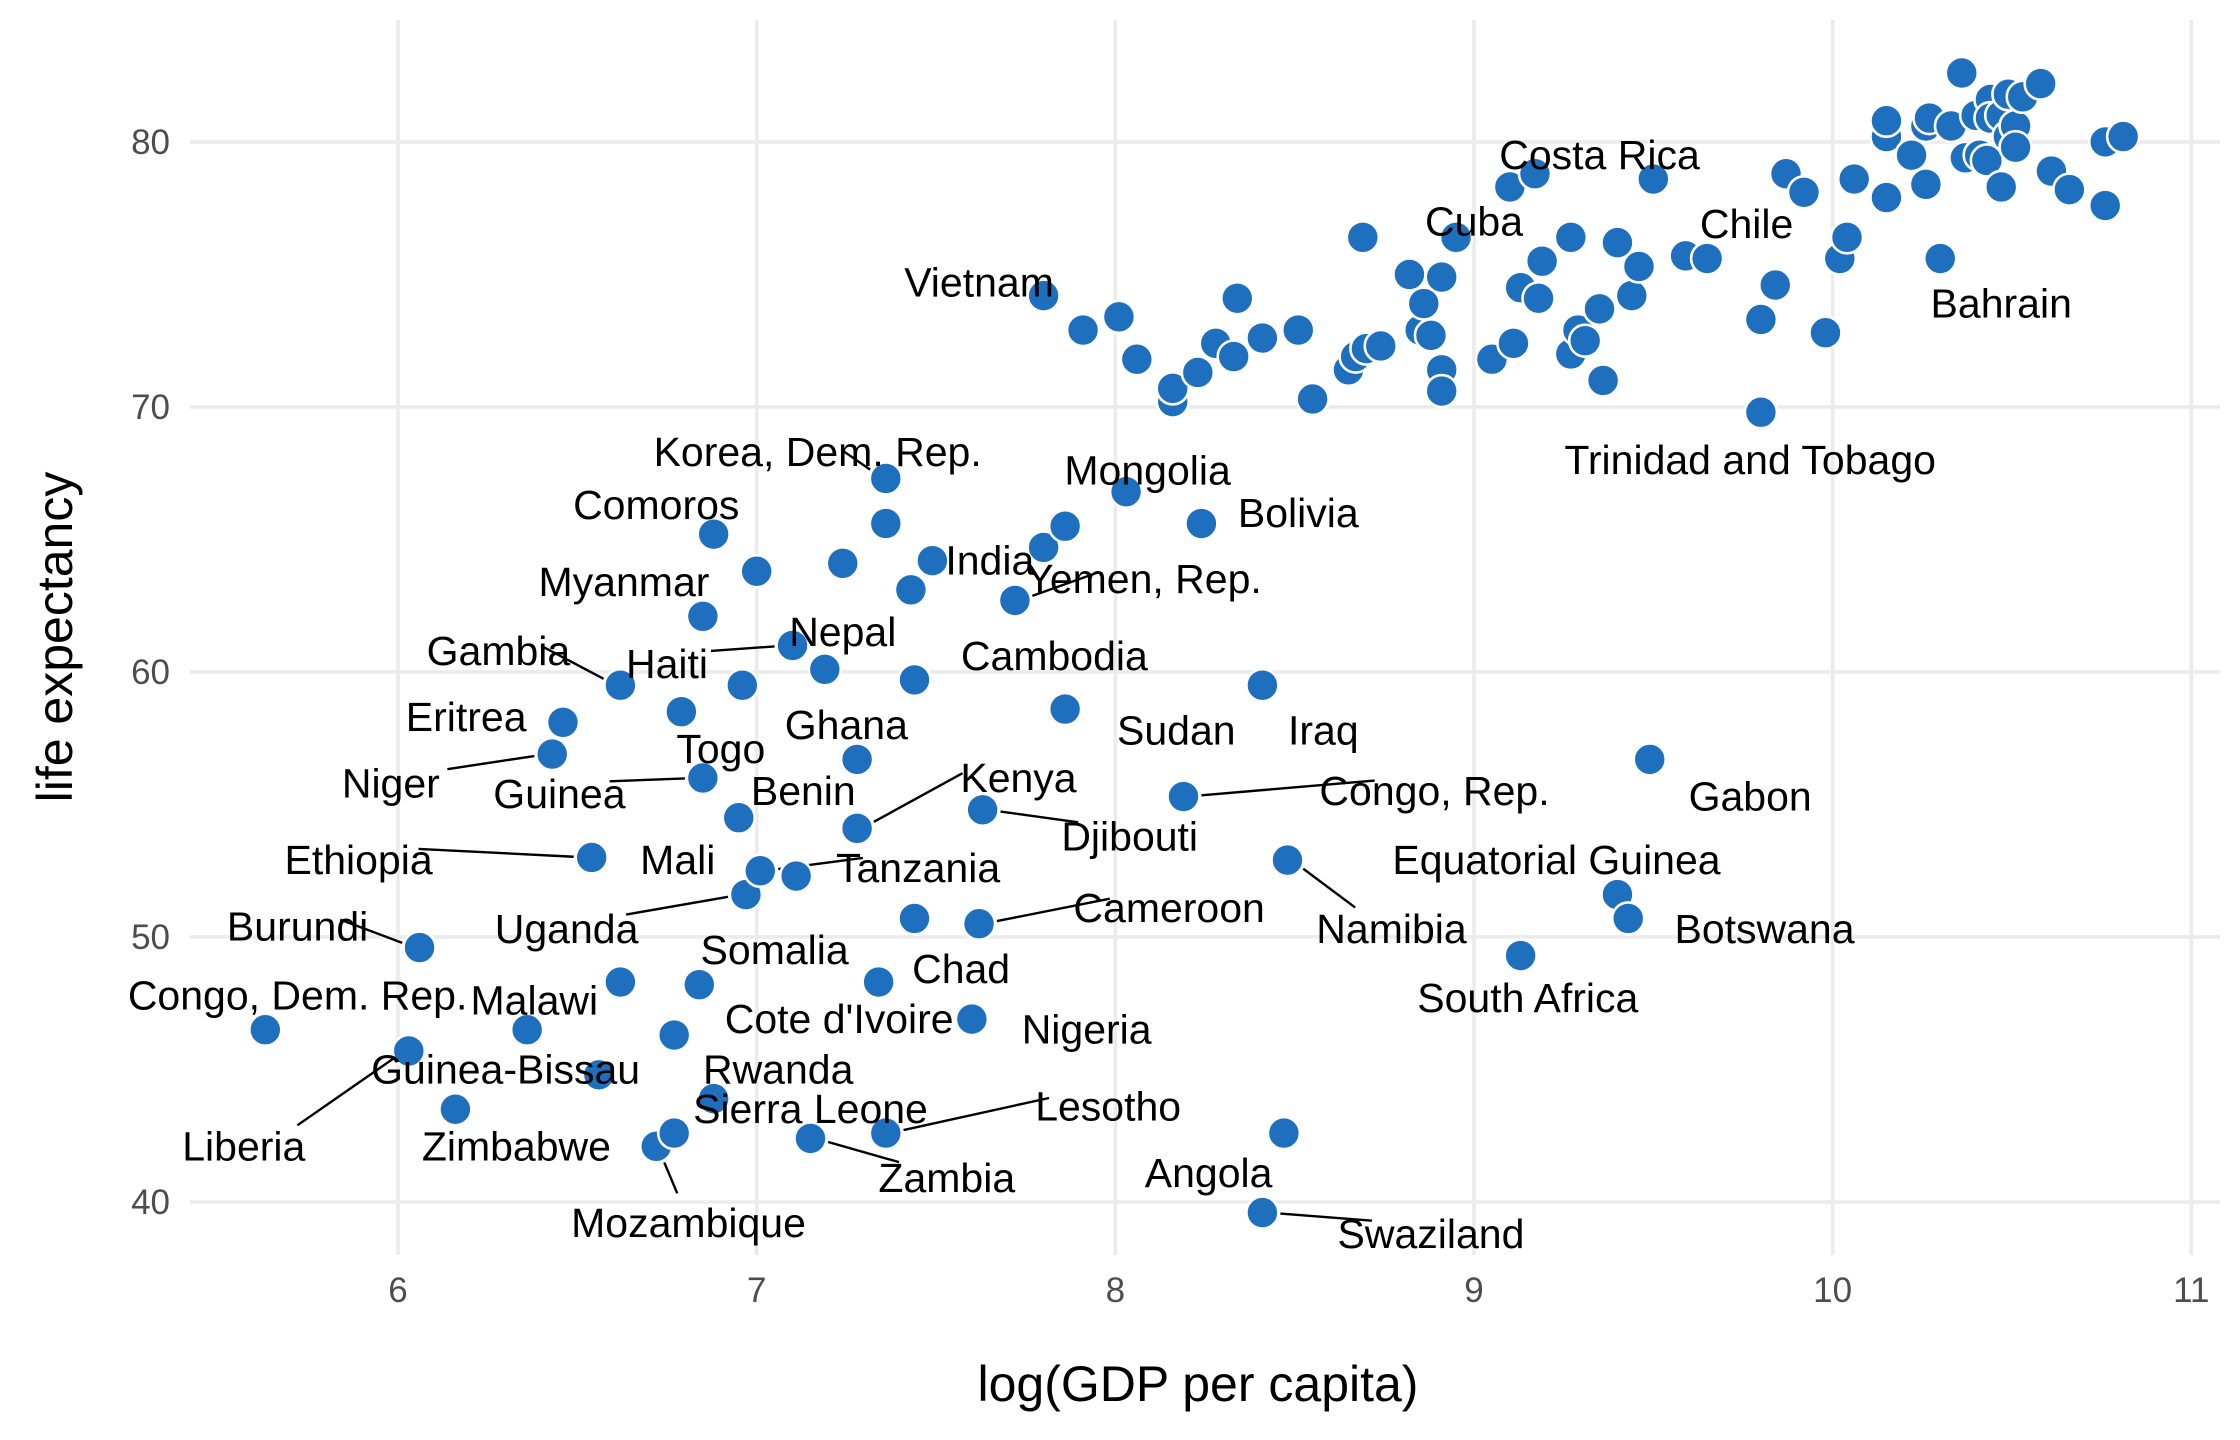  Describe the element at coordinates (150, 142) in the screenshot. I see `y-tick-label: 80` at that location.